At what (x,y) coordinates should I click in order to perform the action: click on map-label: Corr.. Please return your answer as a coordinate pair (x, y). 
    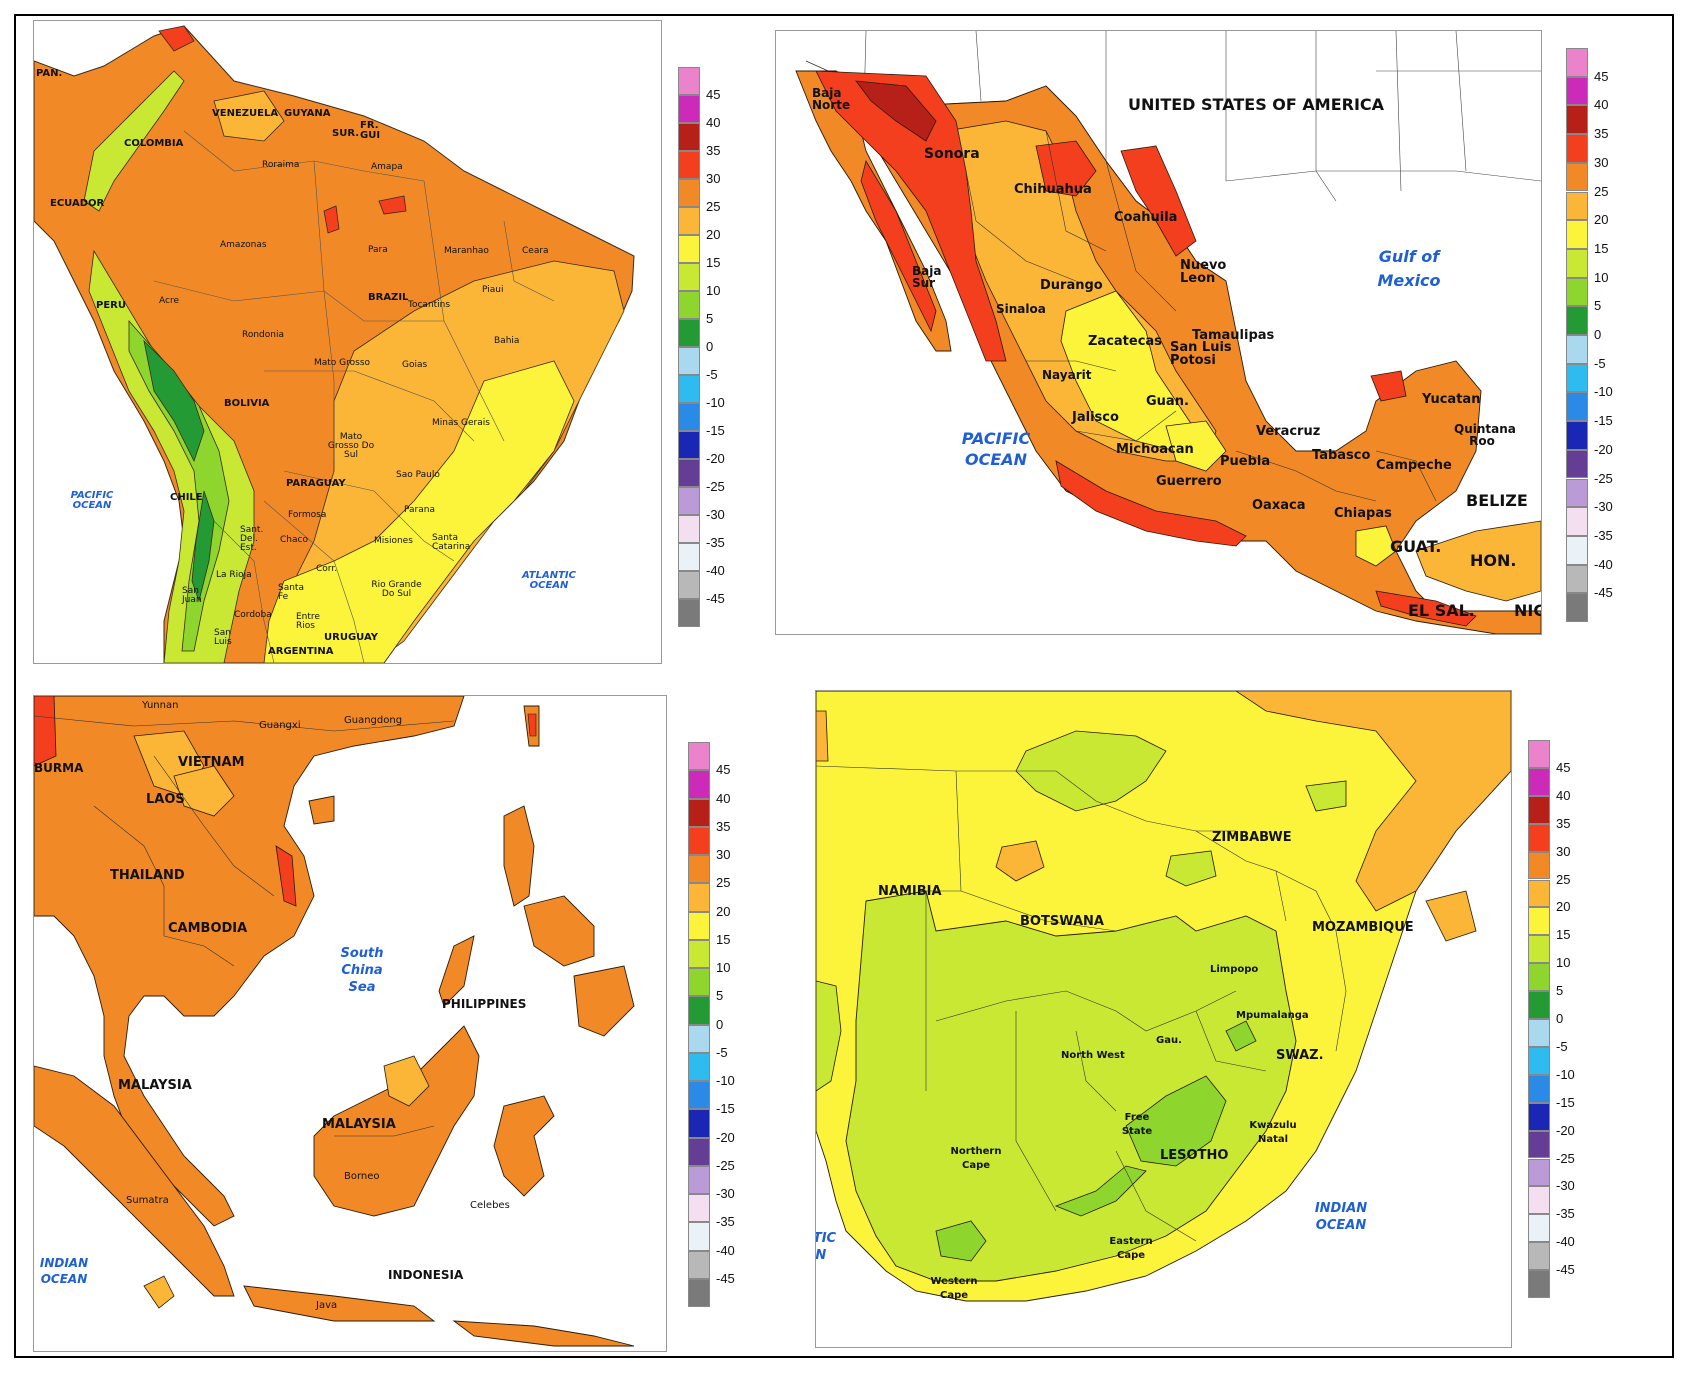
    Looking at the image, I should click on (327, 569).